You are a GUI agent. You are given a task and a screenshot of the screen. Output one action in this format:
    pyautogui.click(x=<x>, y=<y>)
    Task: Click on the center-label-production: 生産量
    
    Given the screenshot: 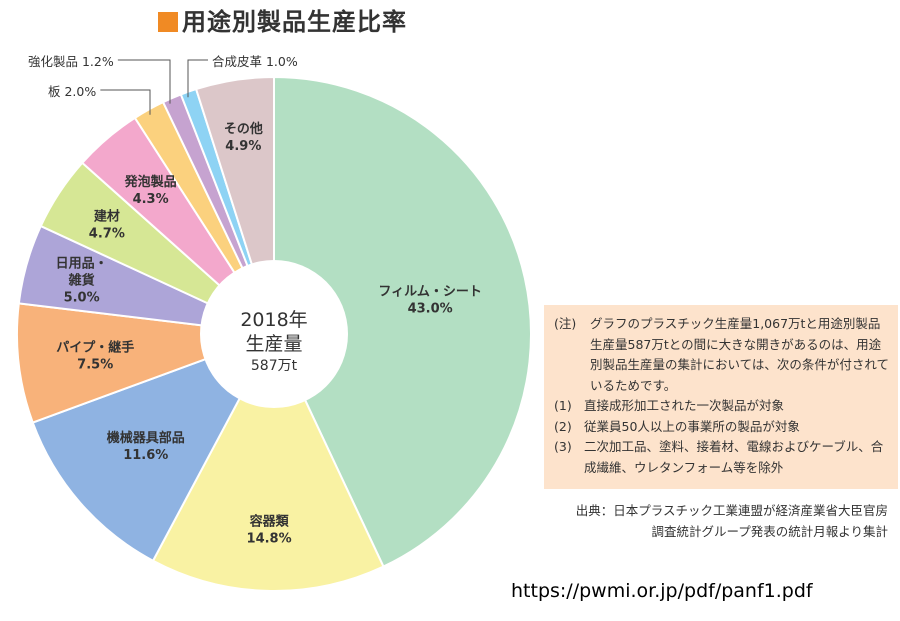 What is the action you would take?
    pyautogui.click(x=273, y=344)
    